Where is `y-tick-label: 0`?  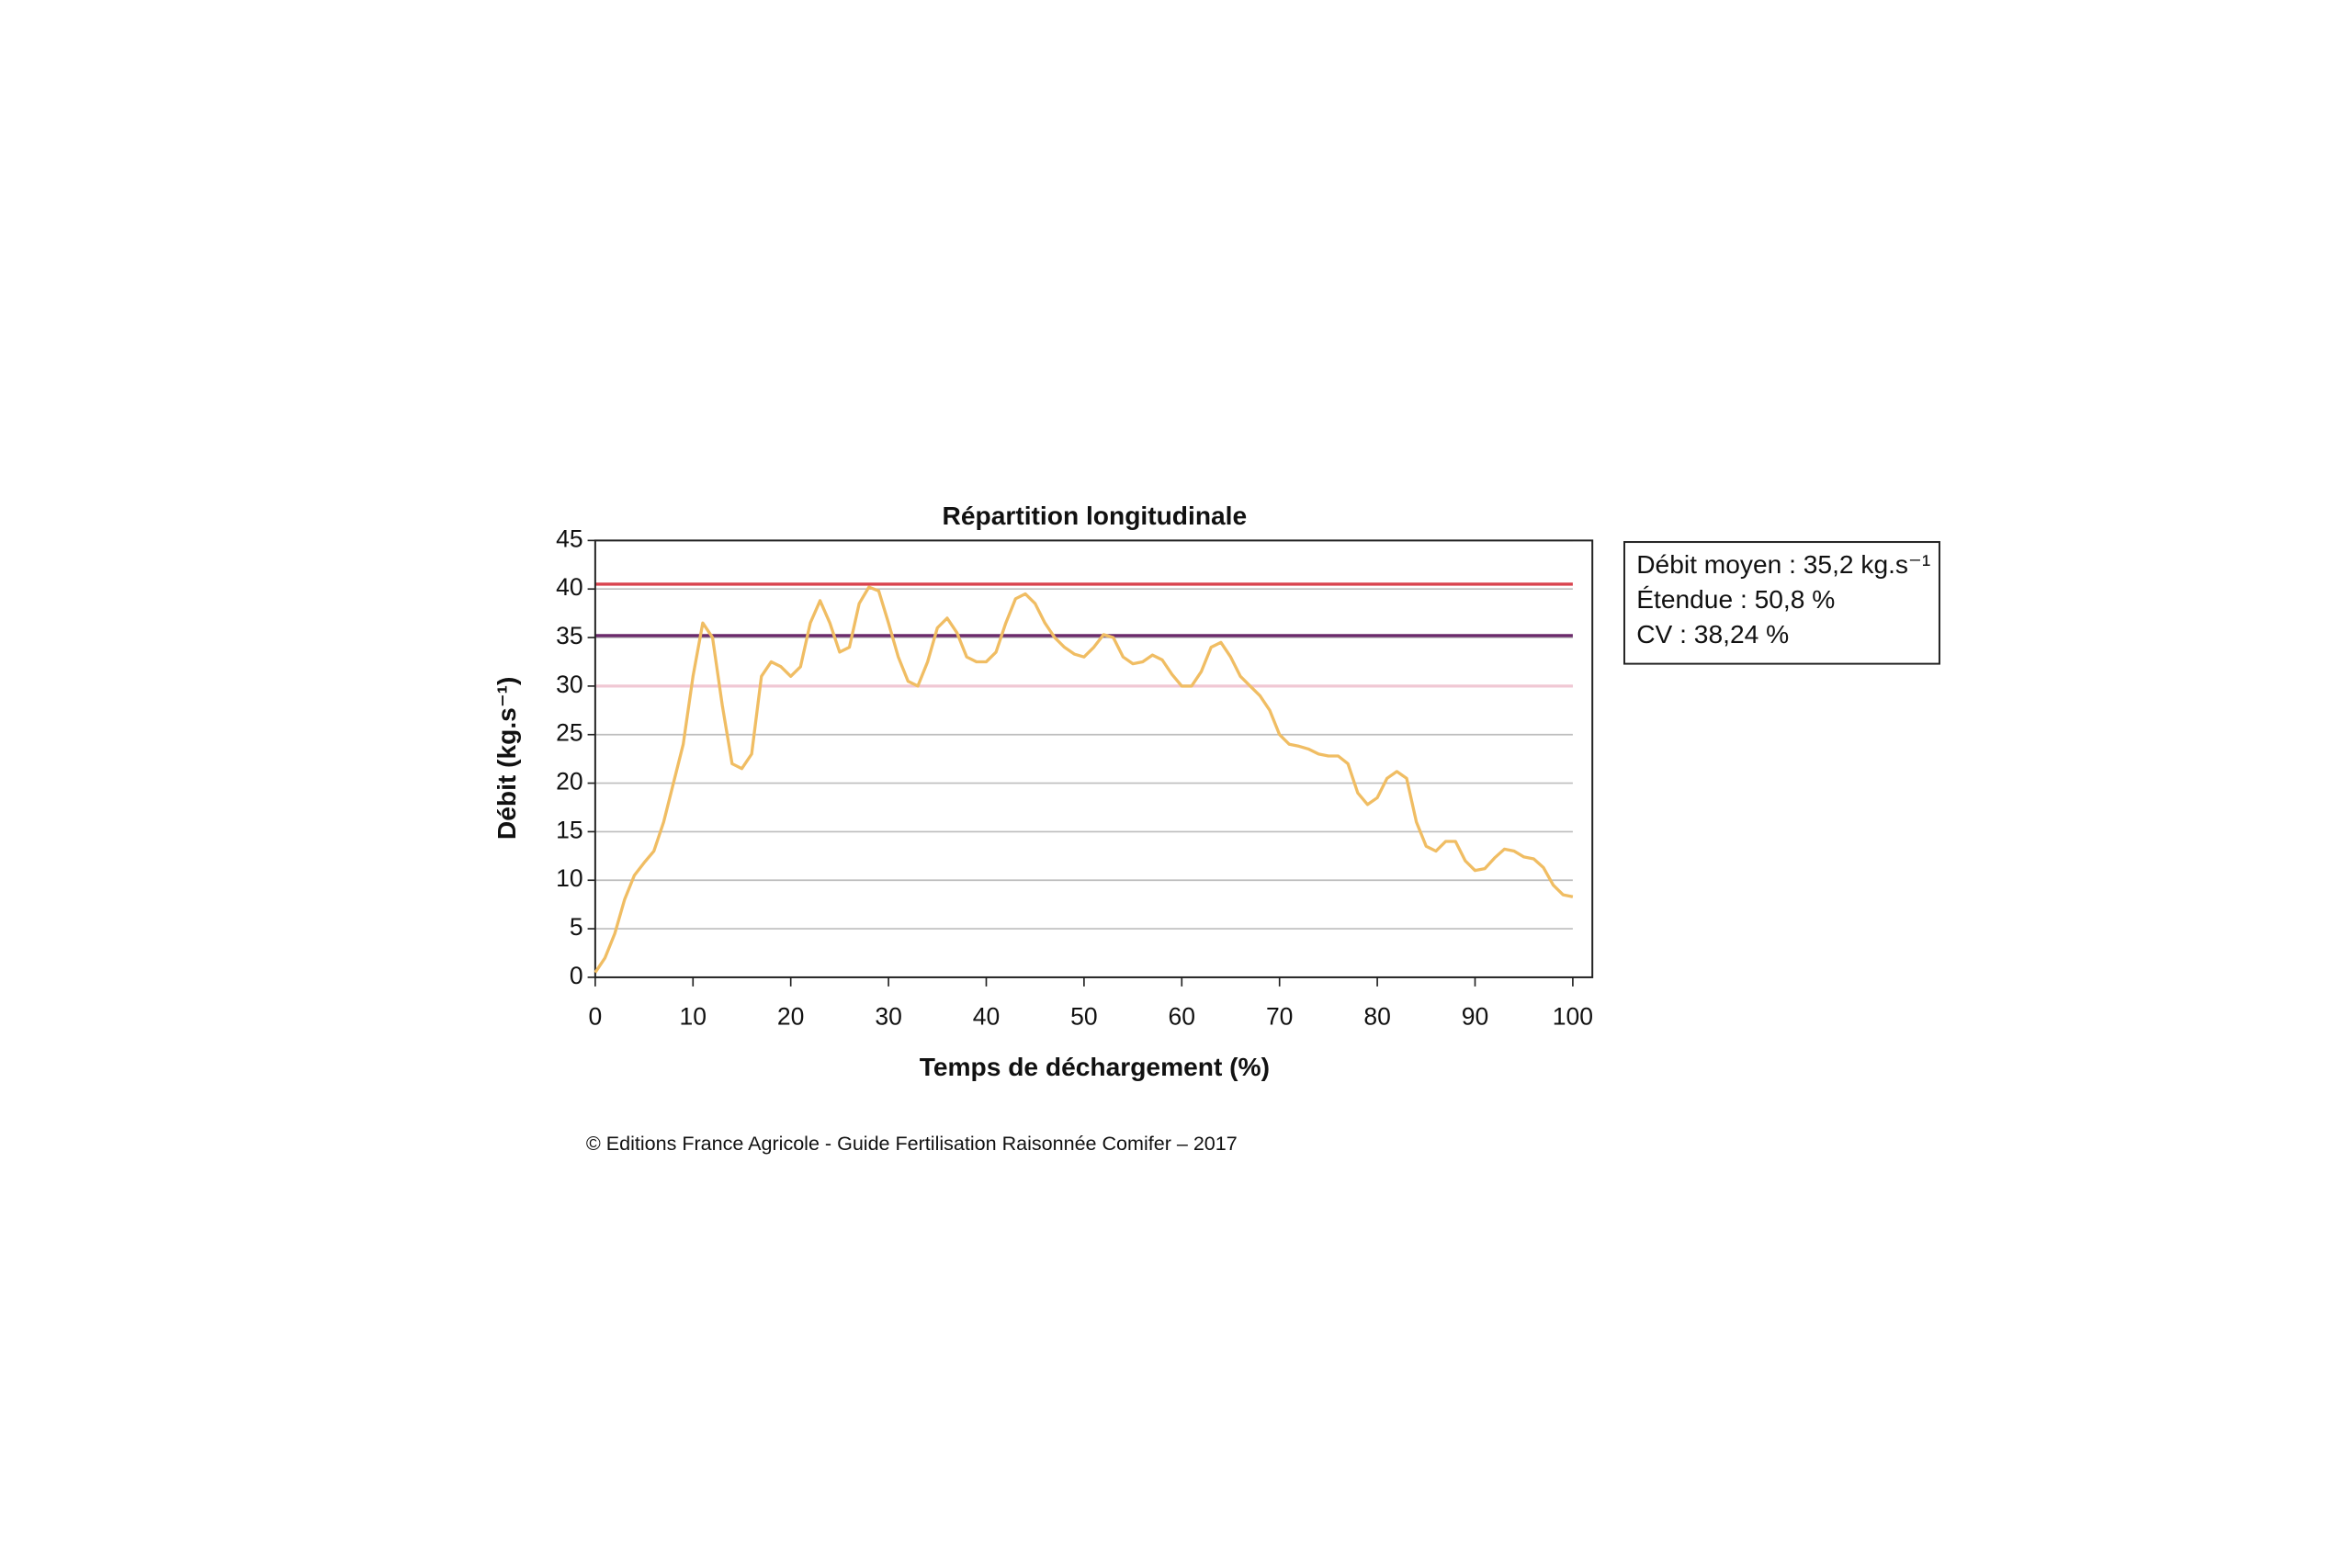
y-tick-label: 0 is located at coordinates (576, 975).